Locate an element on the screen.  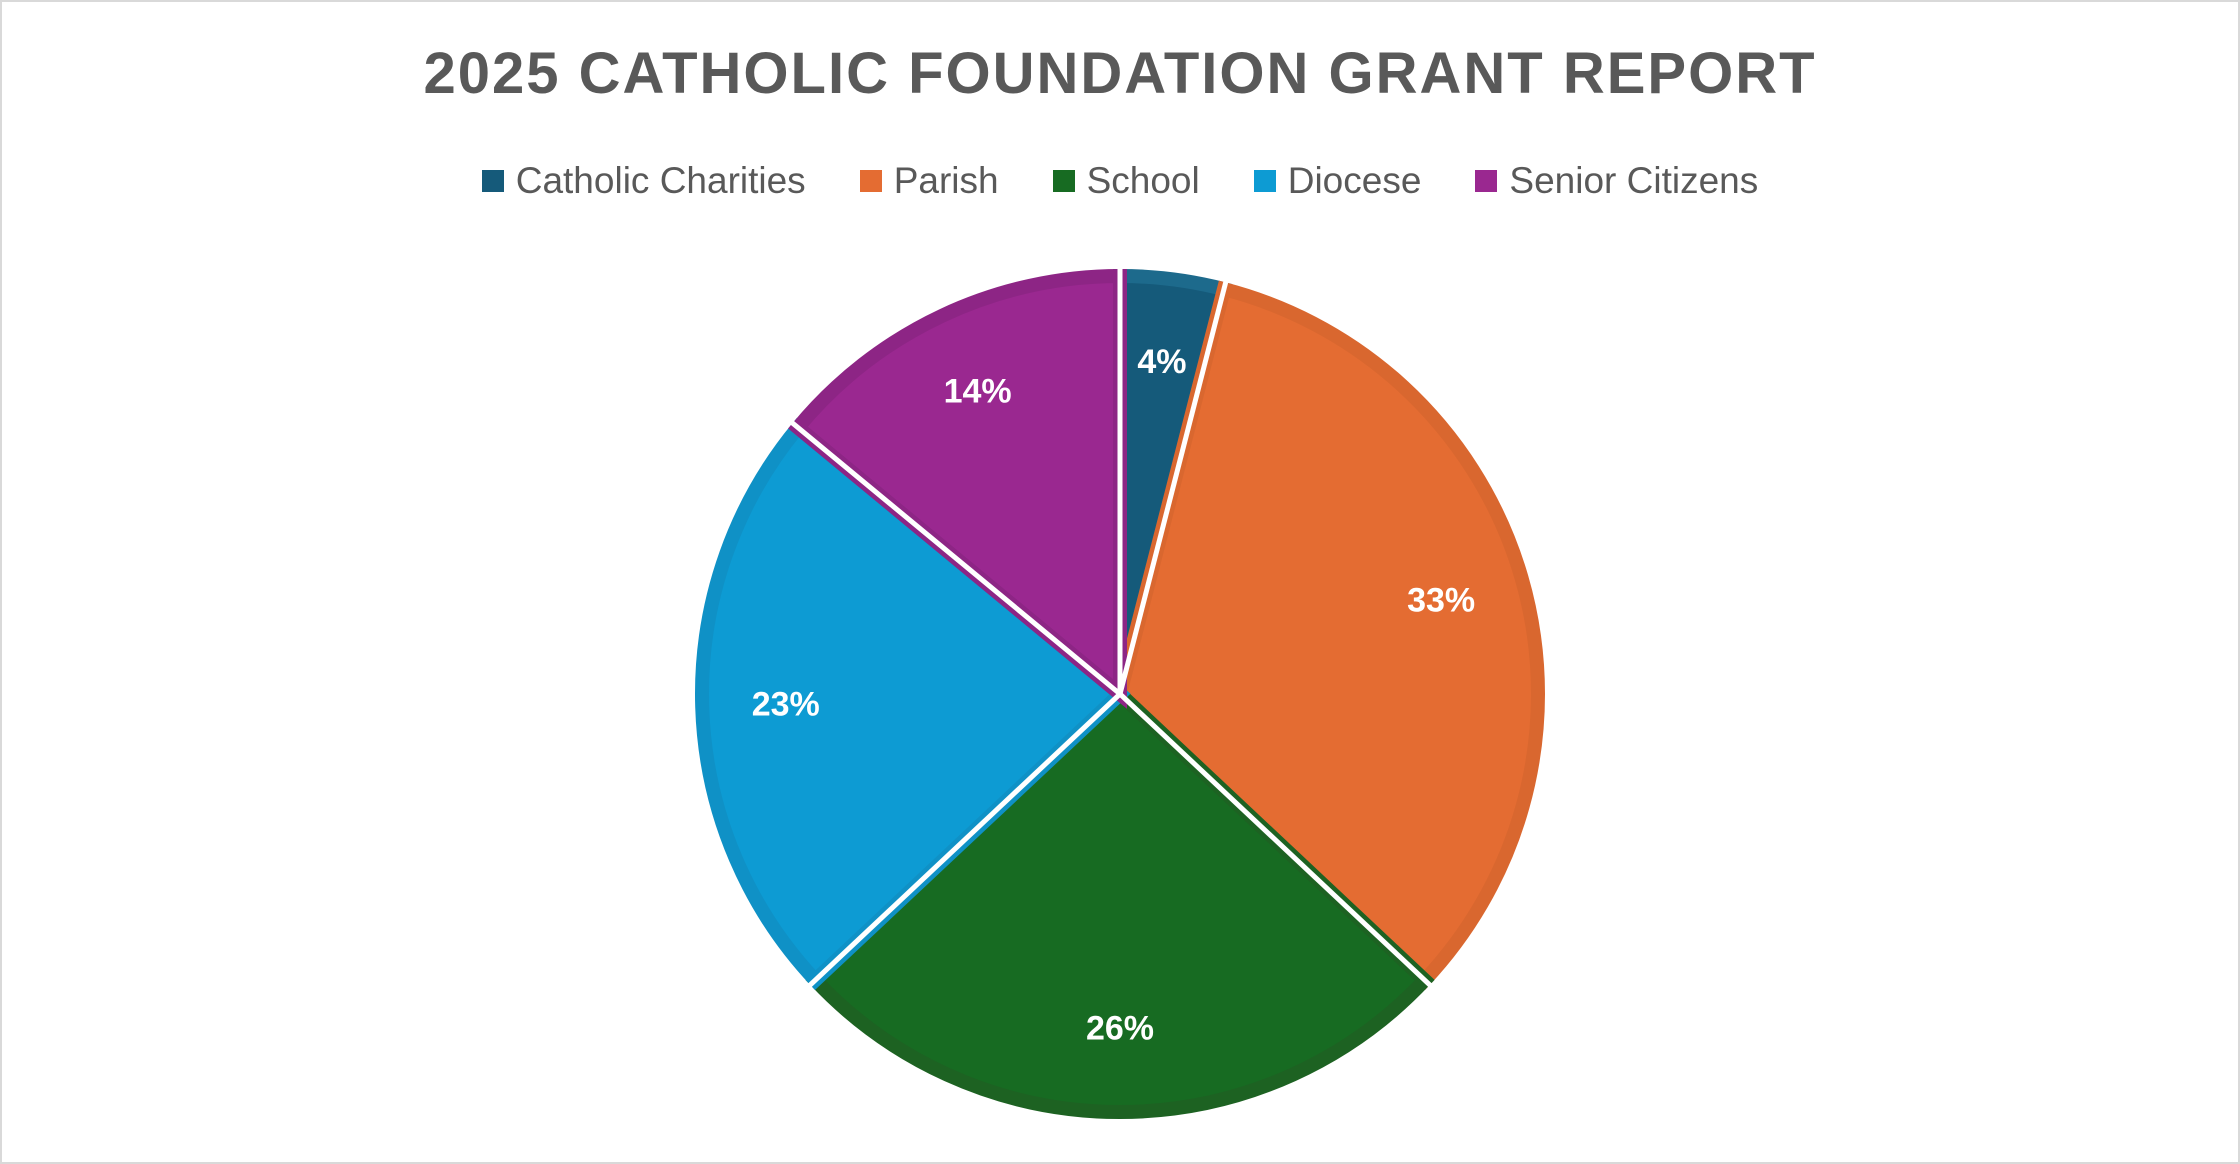
data-label-school: 26% is located at coordinates (1120, 1028).